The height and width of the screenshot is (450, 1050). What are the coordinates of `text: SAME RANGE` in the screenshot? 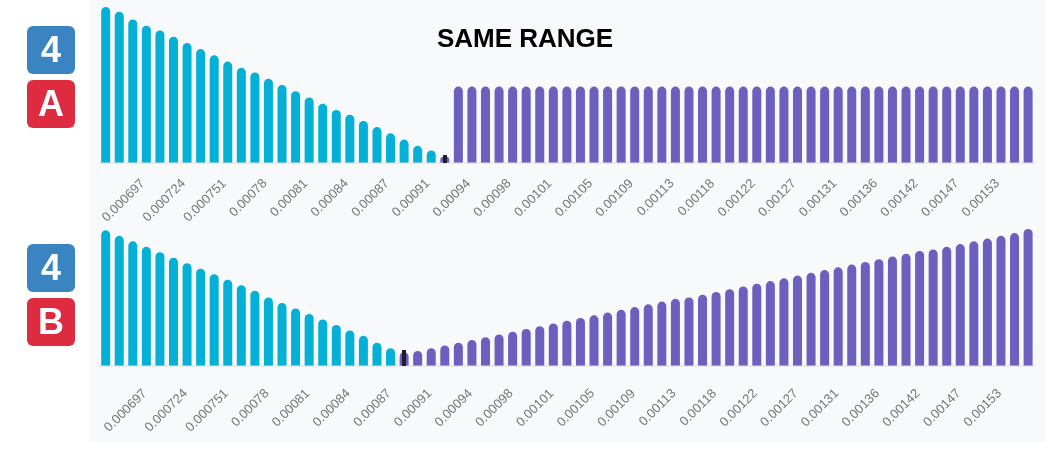 It's located at (525, 38).